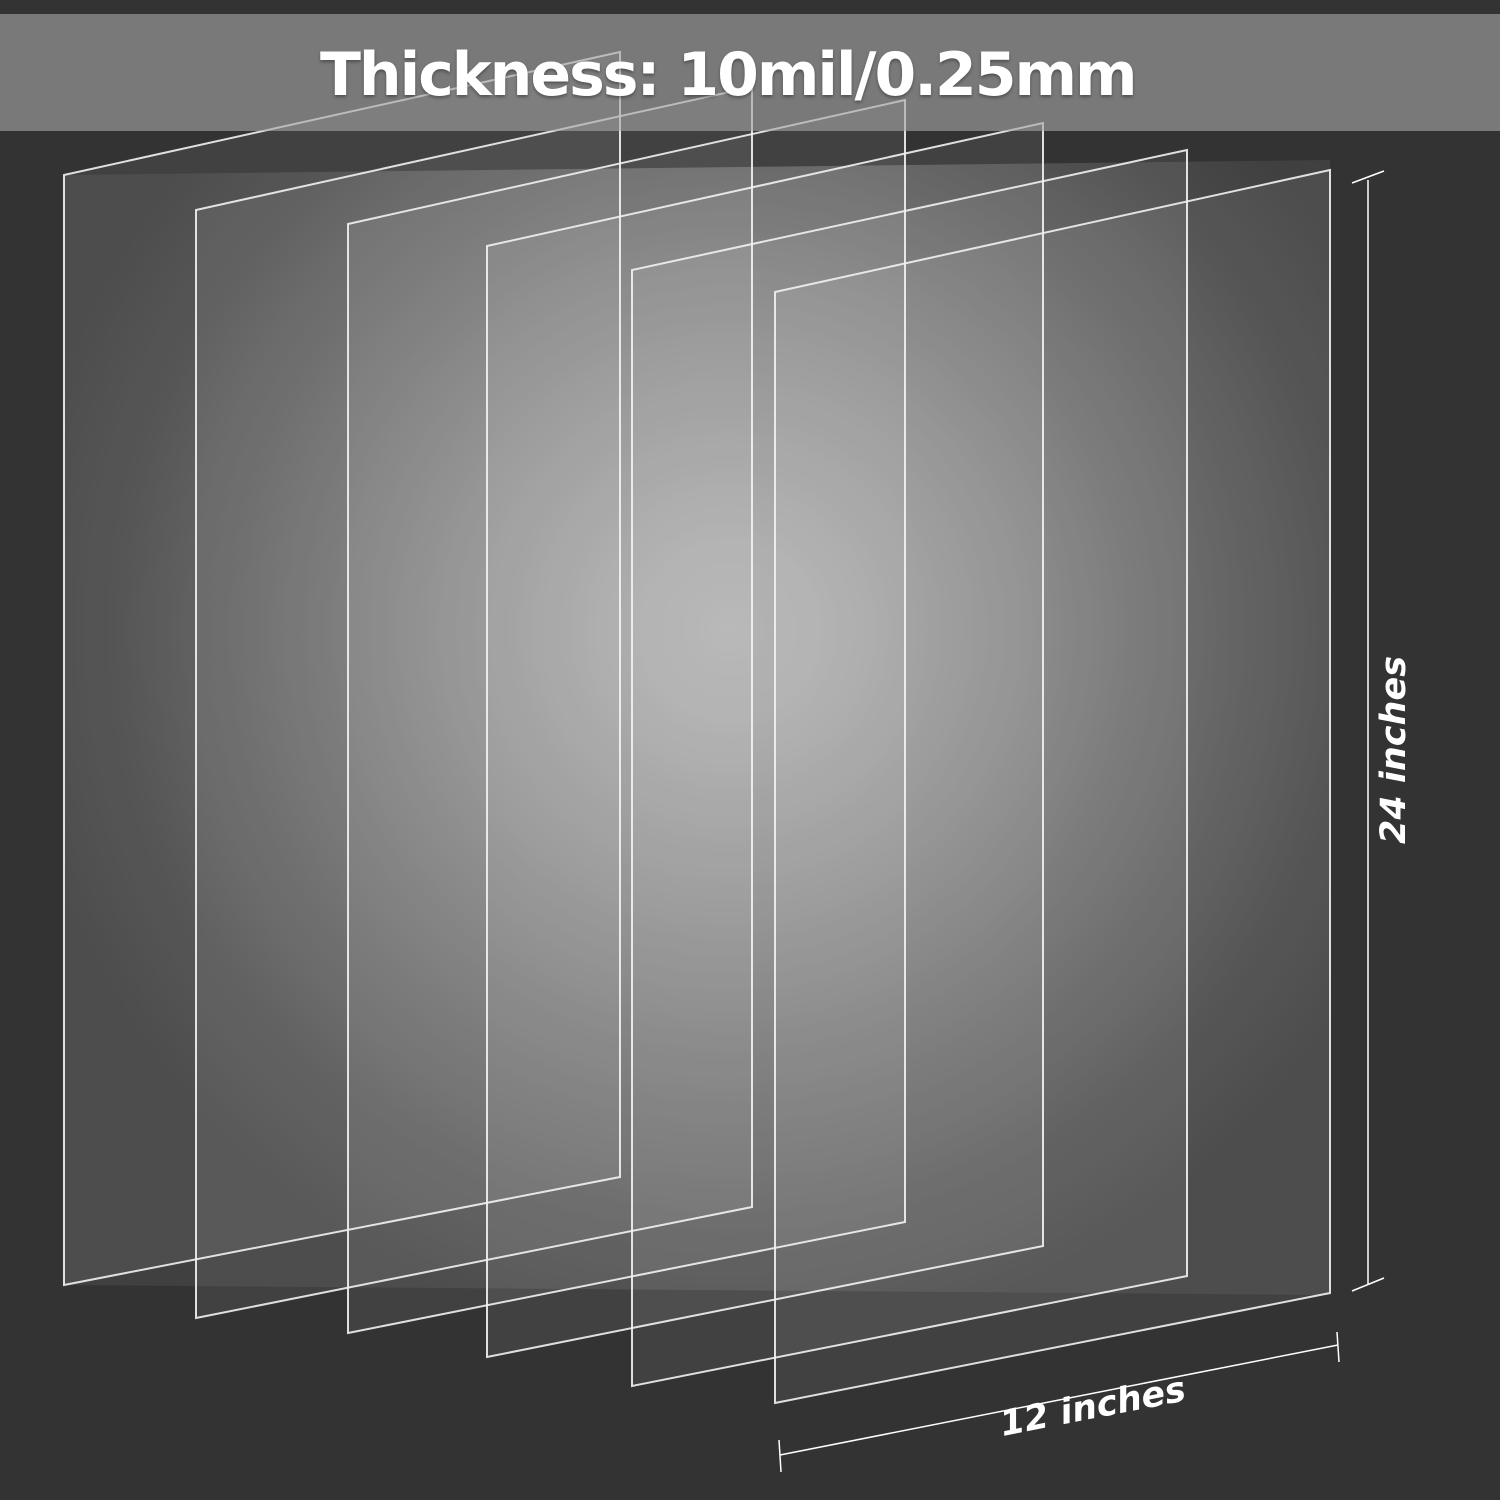 The height and width of the screenshot is (1500, 1500). I want to click on page-title: Thickness: 10mil/0.25mm, so click(729, 75).